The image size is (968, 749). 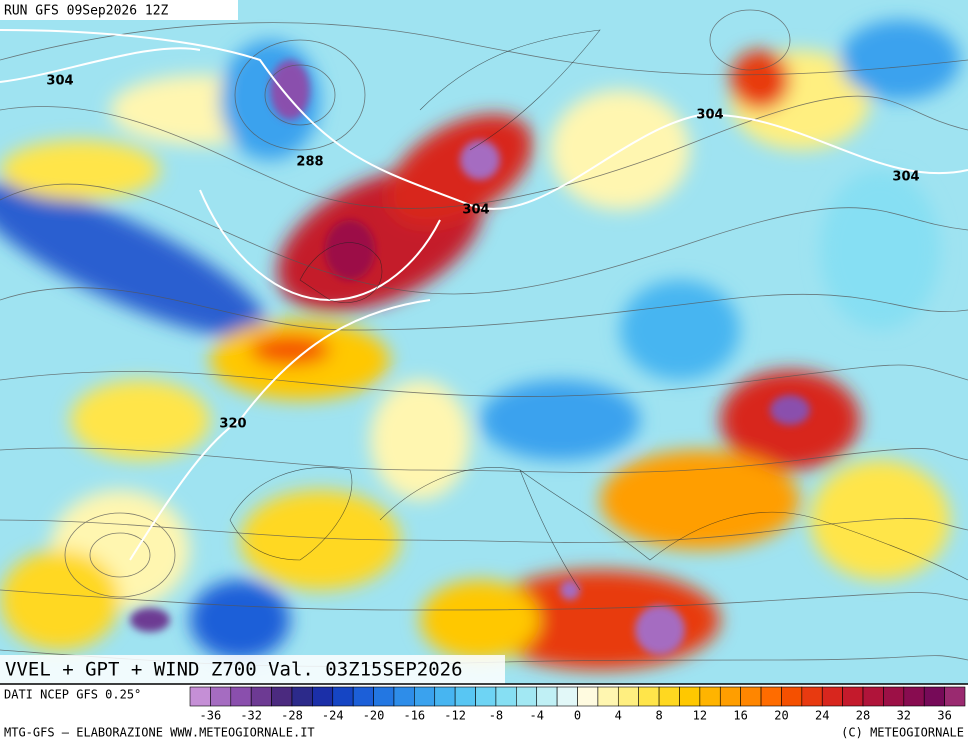 What do you see at coordinates (234, 670) in the screenshot?
I see `map-title: VVEL + GPT + WIND Z700 Val. 03Z15SEP2026` at bounding box center [234, 670].